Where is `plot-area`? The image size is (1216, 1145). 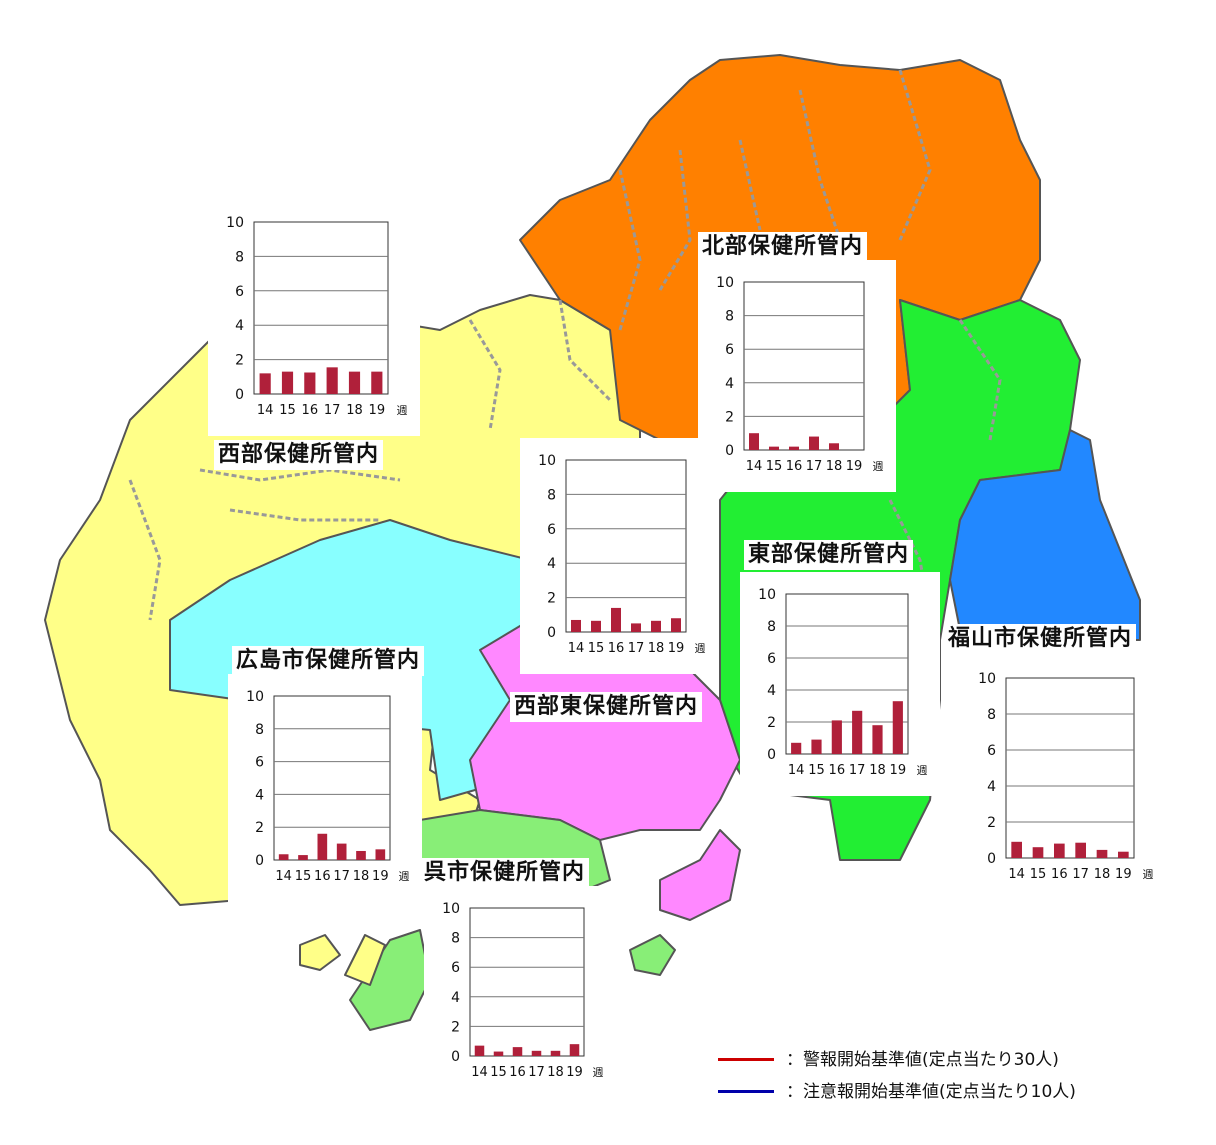
plot-area is located at coordinates (626, 546).